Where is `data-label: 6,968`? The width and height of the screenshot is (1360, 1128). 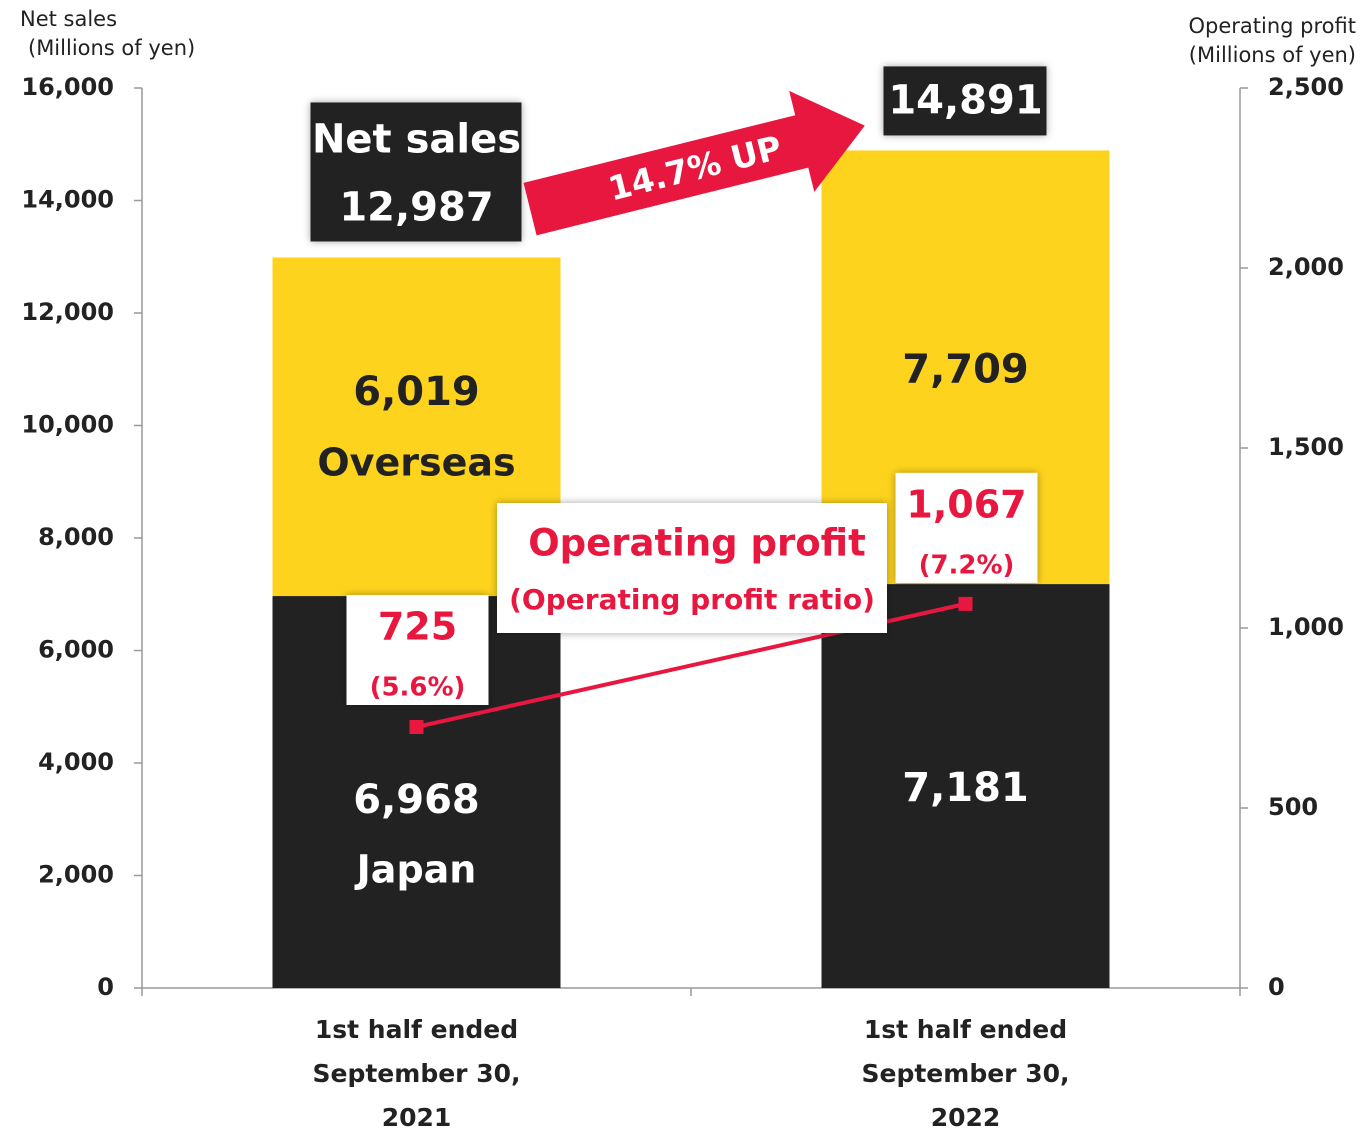 data-label: 6,968 is located at coordinates (416, 800).